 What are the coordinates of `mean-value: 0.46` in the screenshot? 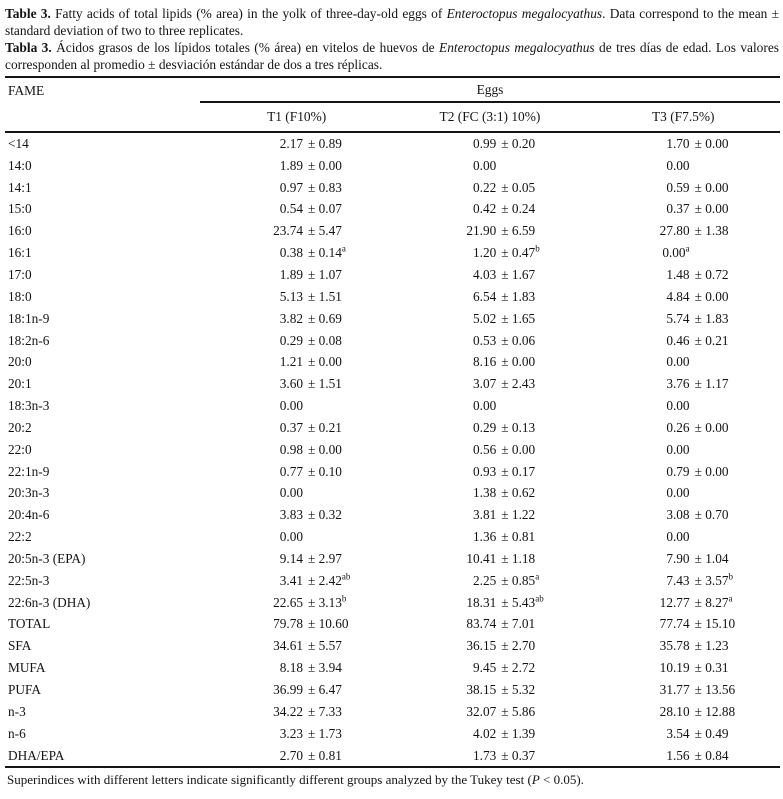 It's located at (678, 340).